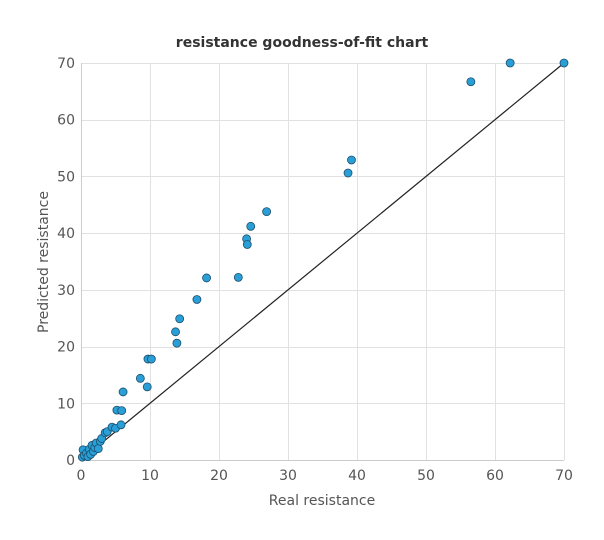 The image size is (604, 540). I want to click on x-tick-label: 70, so click(564, 476).